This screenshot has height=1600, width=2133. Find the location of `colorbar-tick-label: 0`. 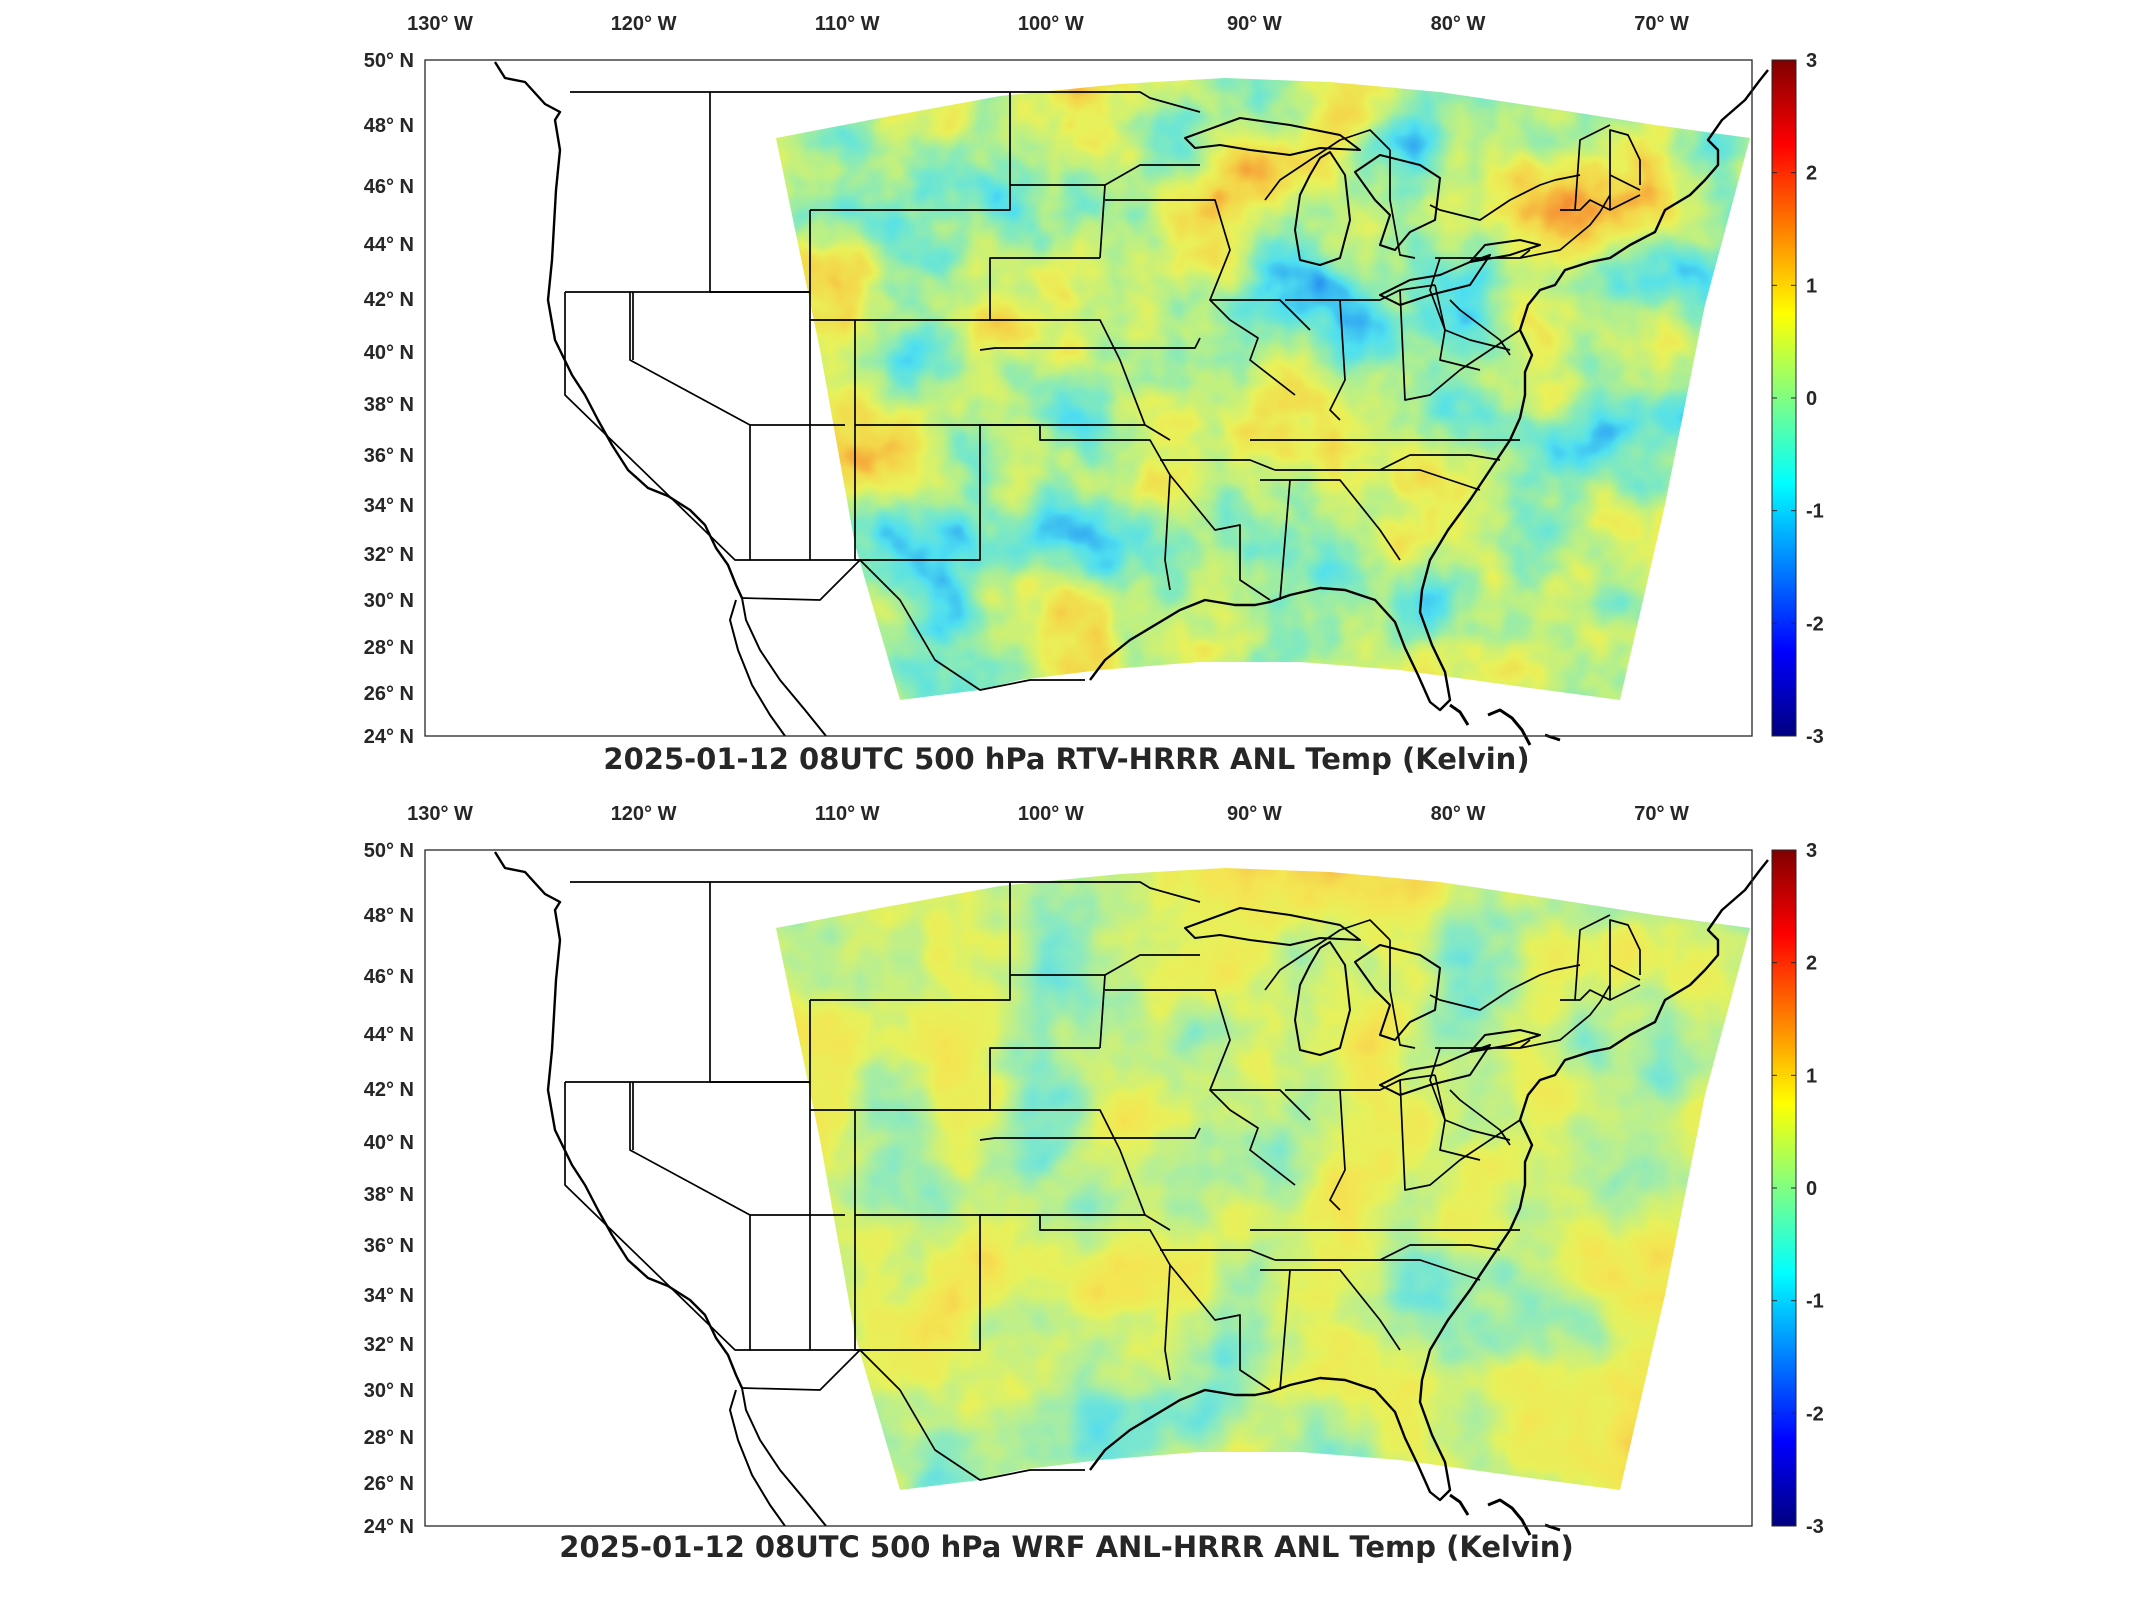

colorbar-tick-label: 0 is located at coordinates (1811, 399).